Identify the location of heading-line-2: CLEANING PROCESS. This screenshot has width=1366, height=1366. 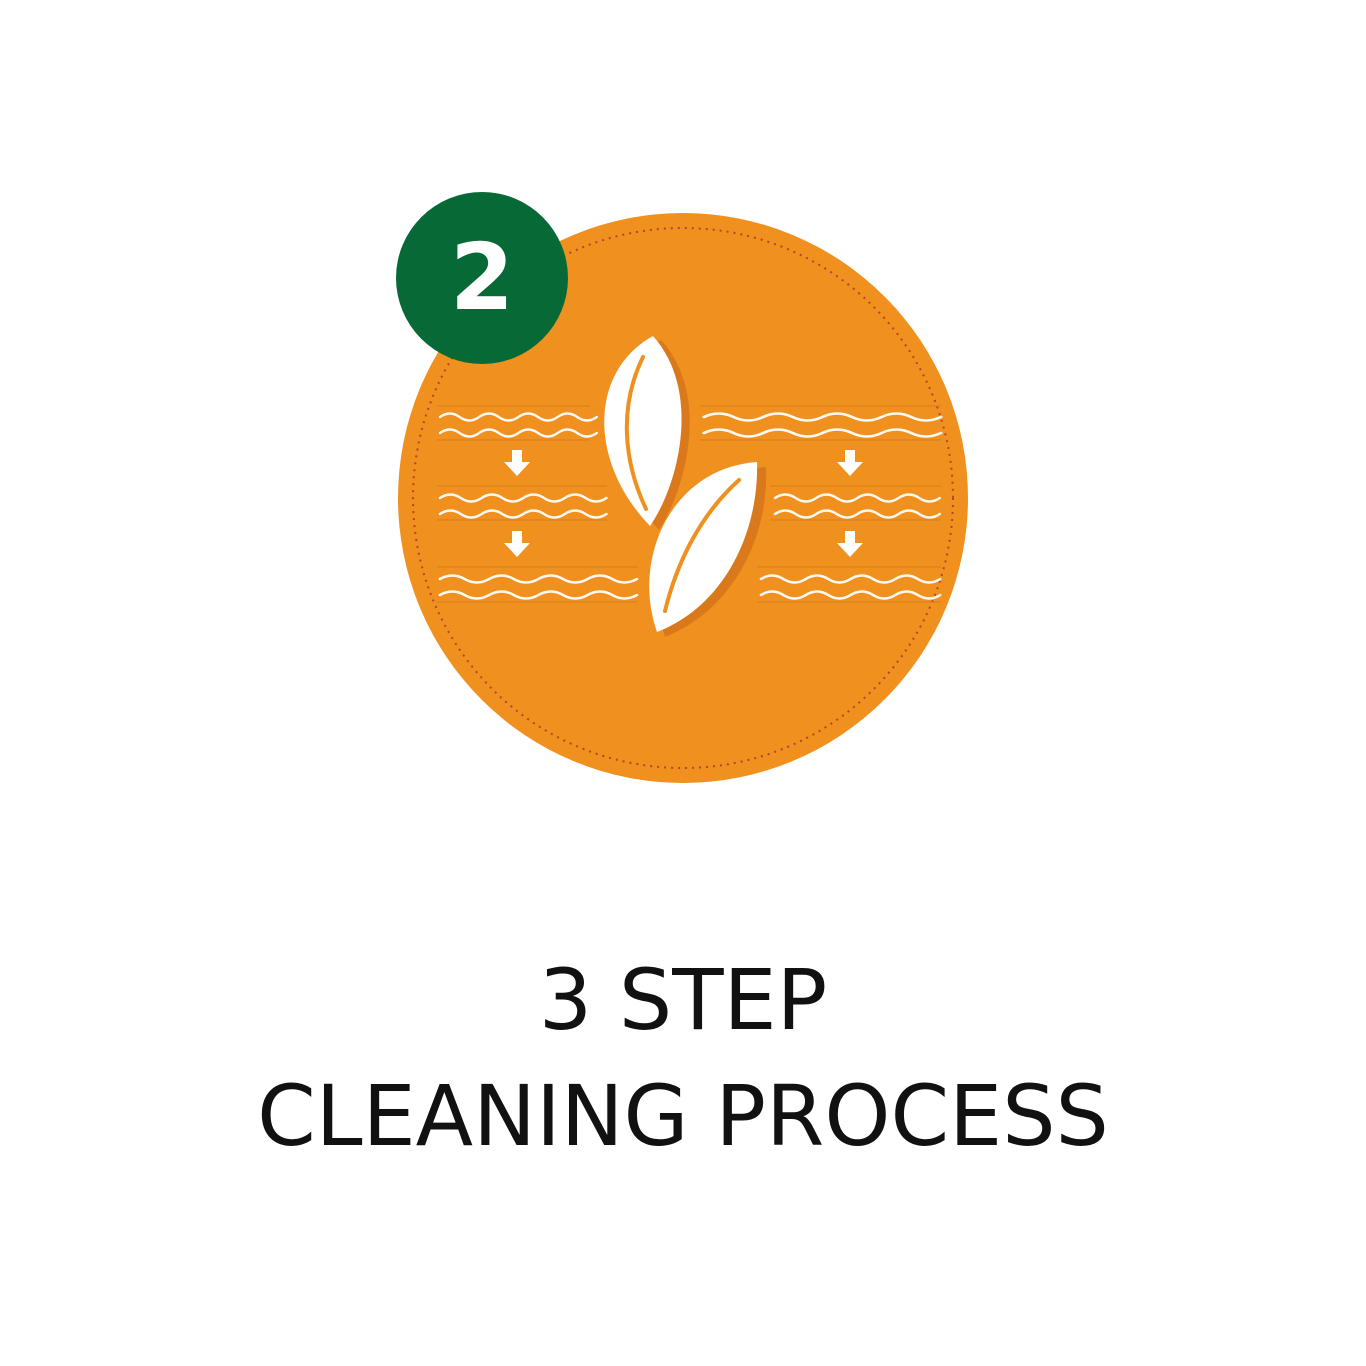
(683, 1116).